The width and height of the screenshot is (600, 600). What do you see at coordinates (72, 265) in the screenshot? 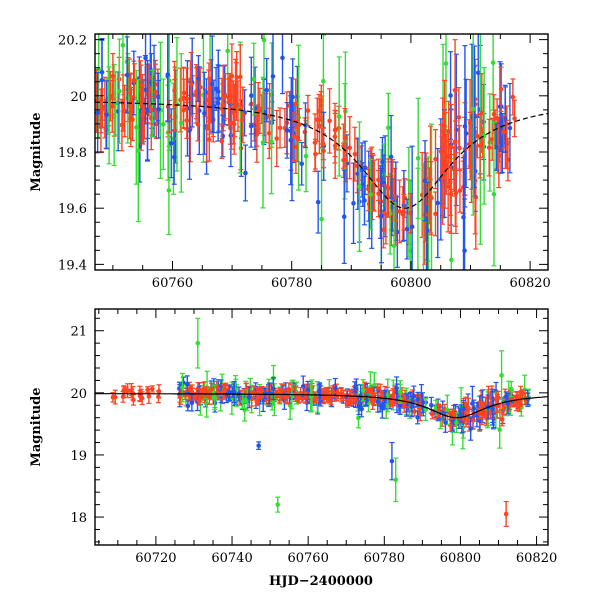
I see `y-tick-label: 19.4` at bounding box center [72, 265].